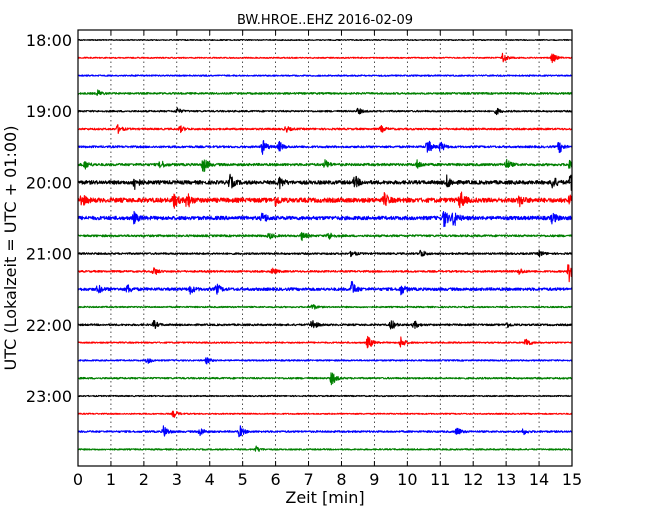  I want to click on trace-2000, so click(325, 182).